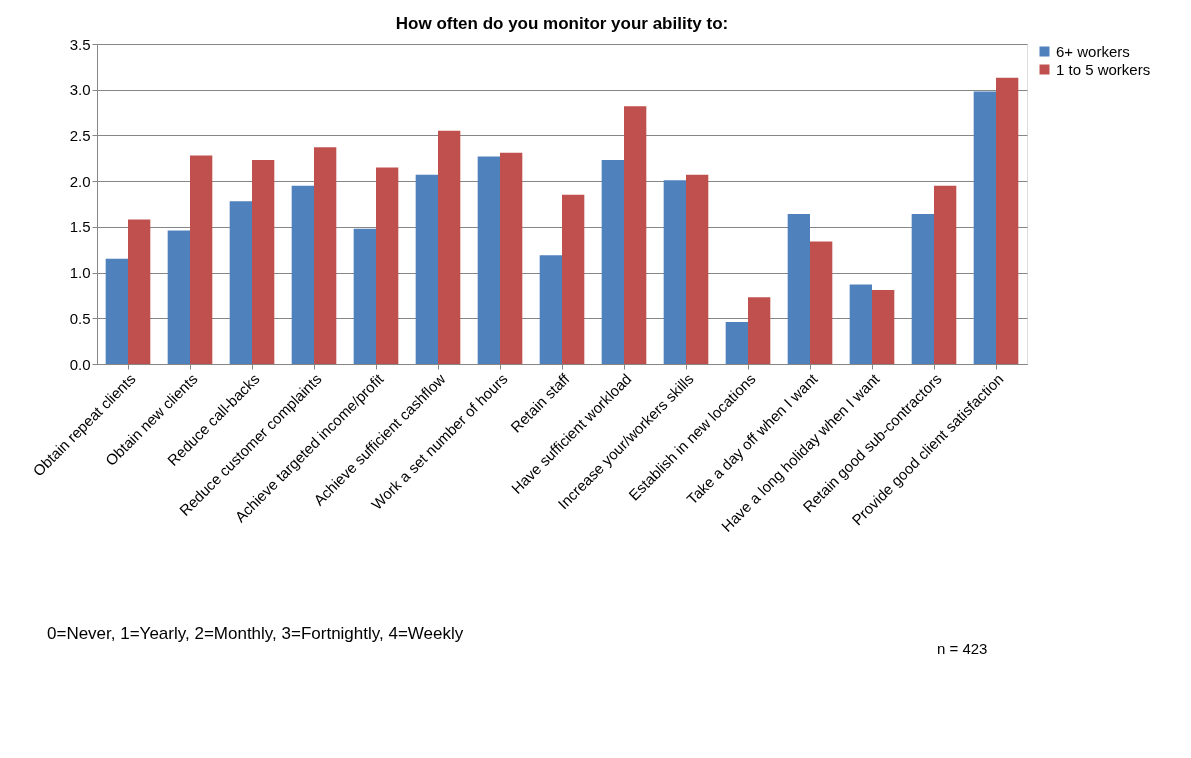  I want to click on y-tick-label: 2.5, so click(80, 135).